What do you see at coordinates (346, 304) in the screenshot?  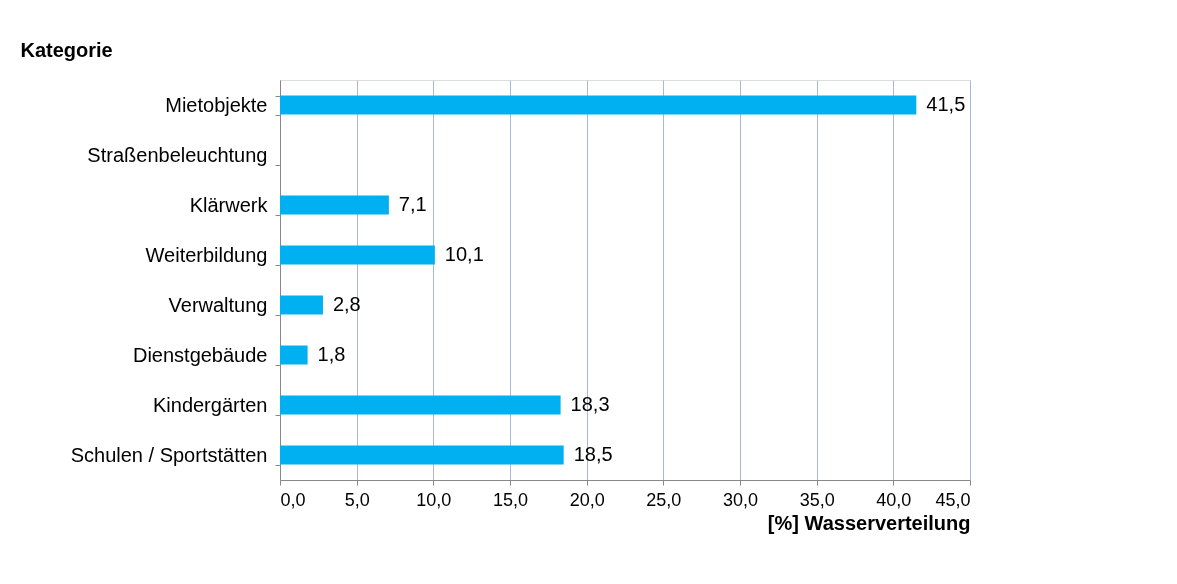 I see `data-label: 2,8` at bounding box center [346, 304].